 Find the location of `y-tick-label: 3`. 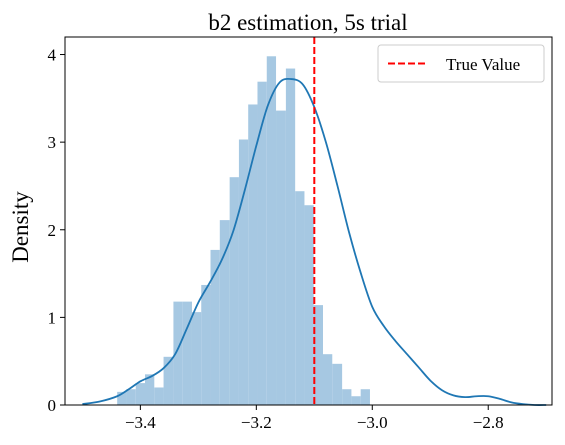

y-tick-label: 3 is located at coordinates (52, 142).